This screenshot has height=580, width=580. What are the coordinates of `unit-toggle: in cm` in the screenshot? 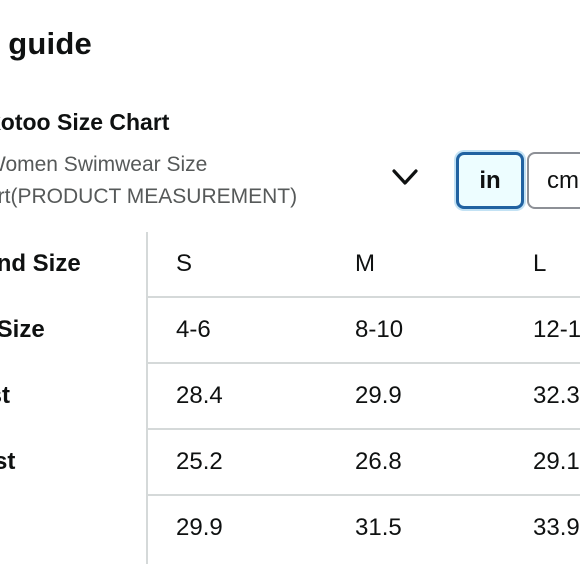 It's located at (518, 180).